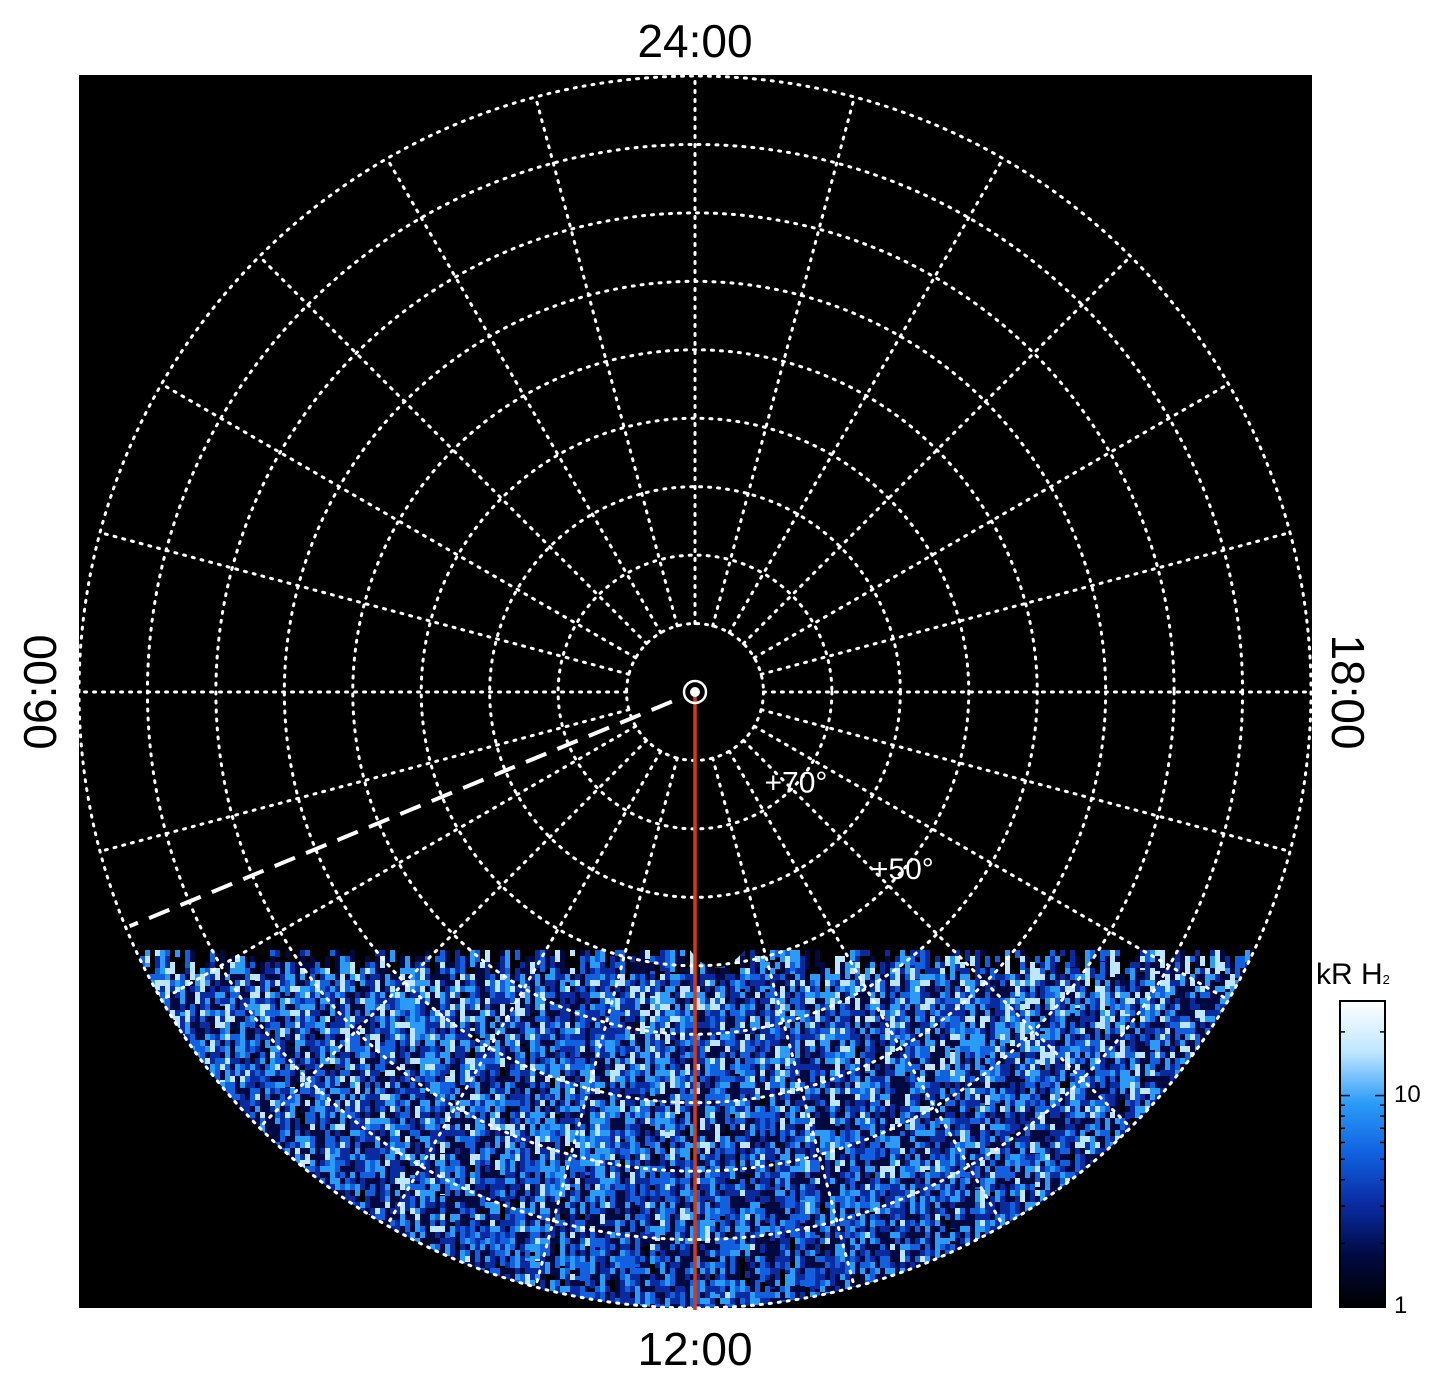 The image size is (1447, 1384). I want to click on colorbar-tick-marks, so click(1362, 1169).